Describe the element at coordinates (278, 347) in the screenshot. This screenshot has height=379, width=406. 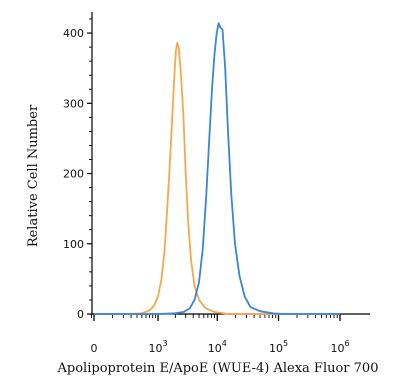
I see `x-tick-label: 10⁵` at that location.